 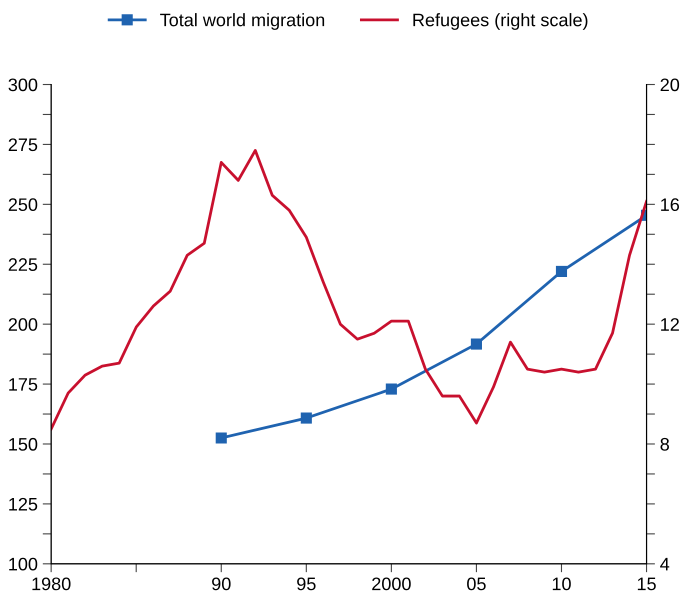 I want to click on y-tick-label: 150, so click(x=23, y=444).